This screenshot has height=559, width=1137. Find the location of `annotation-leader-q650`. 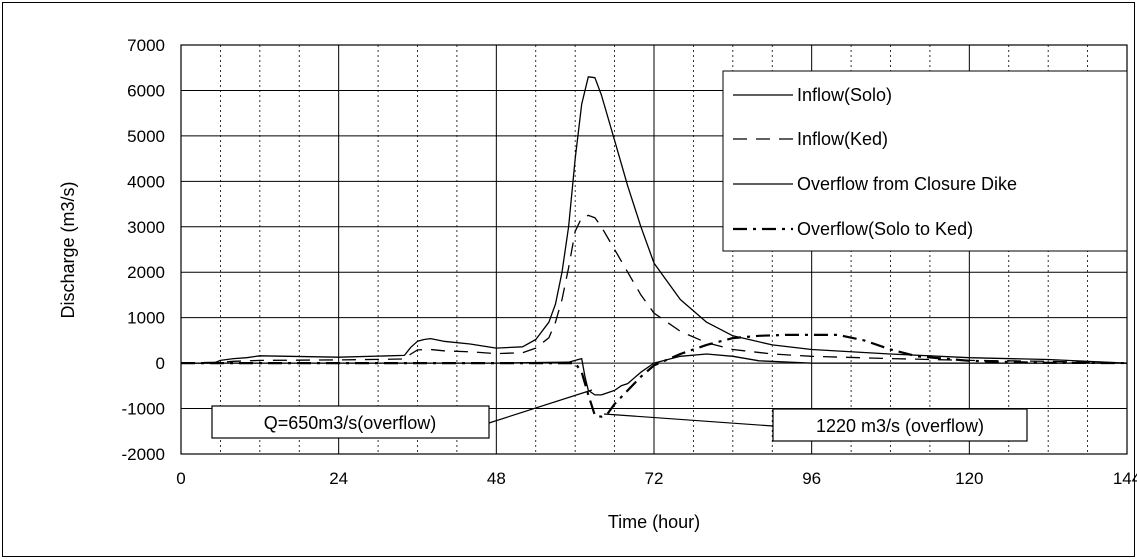

annotation-leader-q650 is located at coordinates (540, 406).